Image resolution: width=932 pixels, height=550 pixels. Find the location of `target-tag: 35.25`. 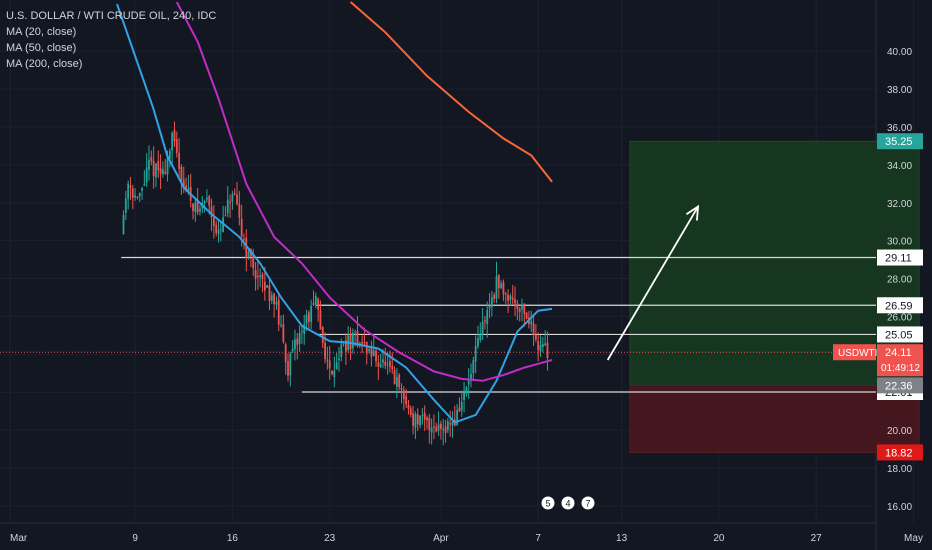

target-tag: 35.25 is located at coordinates (899, 142).